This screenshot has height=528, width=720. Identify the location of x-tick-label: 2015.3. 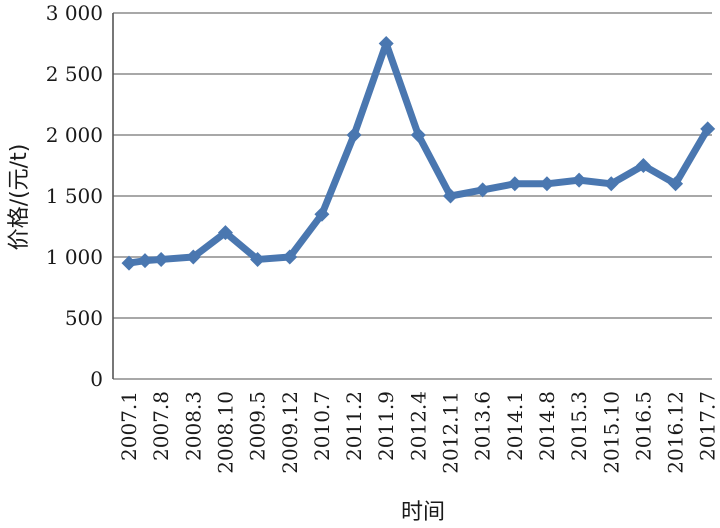
(579, 426).